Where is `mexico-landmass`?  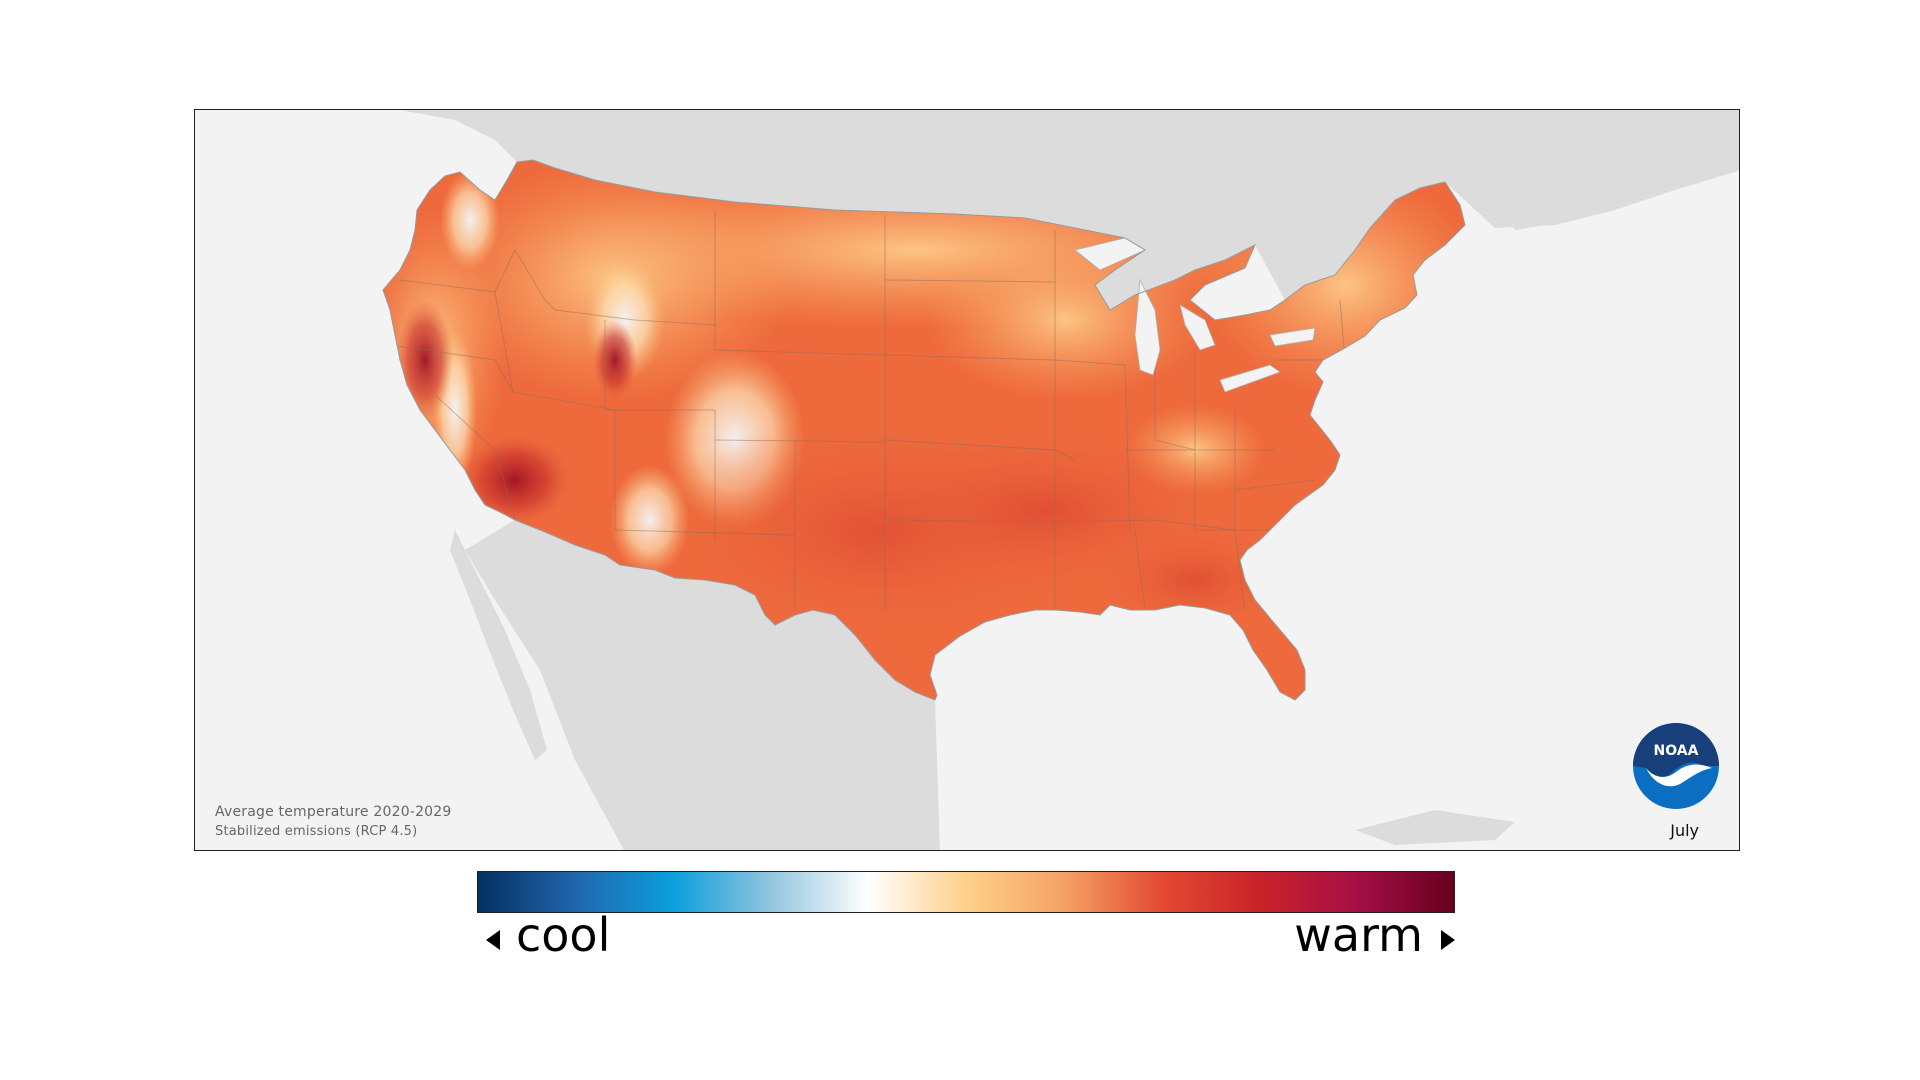
mexico-landmass is located at coordinates (702, 685).